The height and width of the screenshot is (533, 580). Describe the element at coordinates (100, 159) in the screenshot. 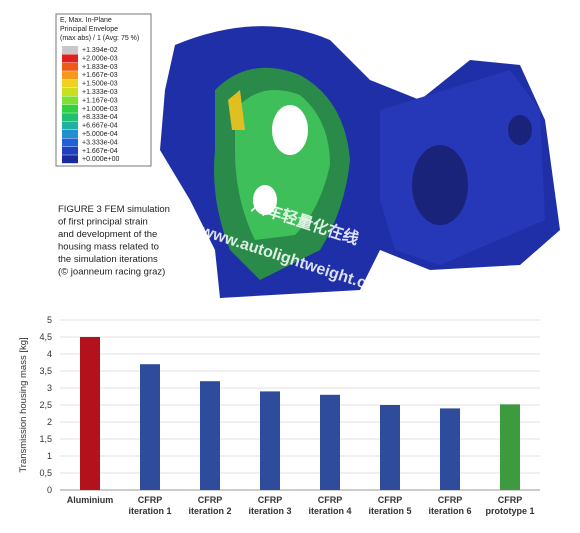

I see `legend-label: +0.000e+00` at that location.